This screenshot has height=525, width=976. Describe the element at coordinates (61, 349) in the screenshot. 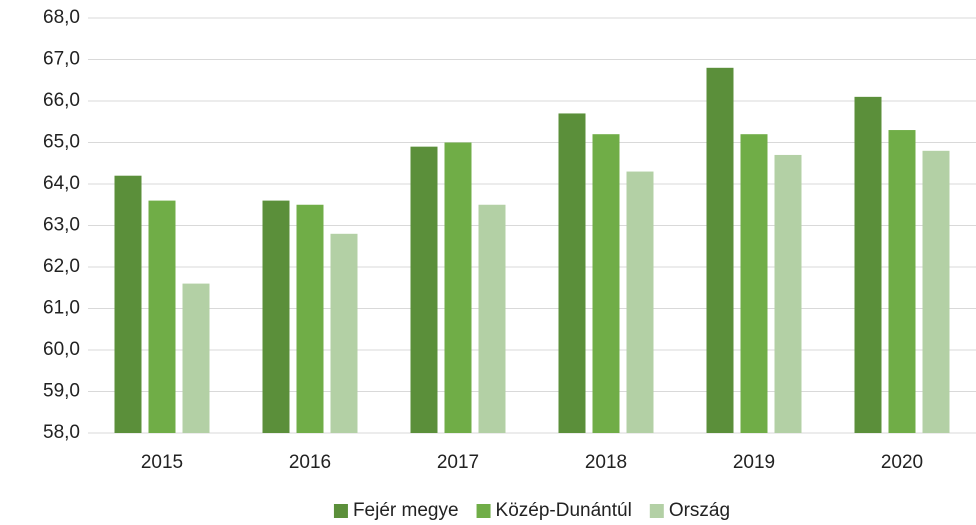

I see `y-tick-label: 60,0` at that location.